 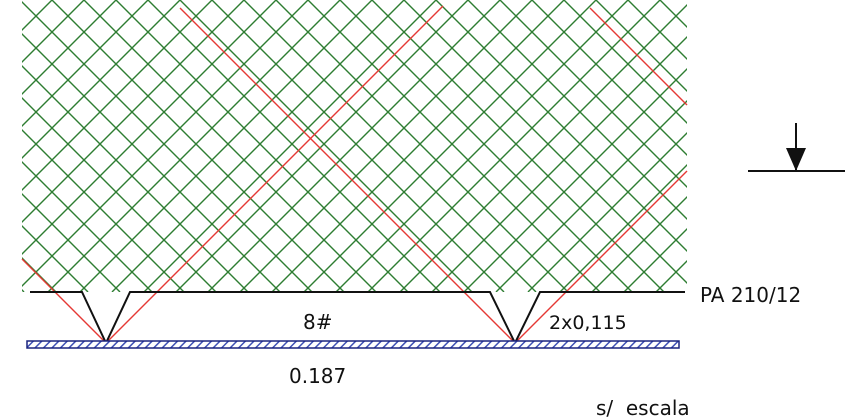 I want to click on wire-label: 2x0,115, so click(x=588, y=323).